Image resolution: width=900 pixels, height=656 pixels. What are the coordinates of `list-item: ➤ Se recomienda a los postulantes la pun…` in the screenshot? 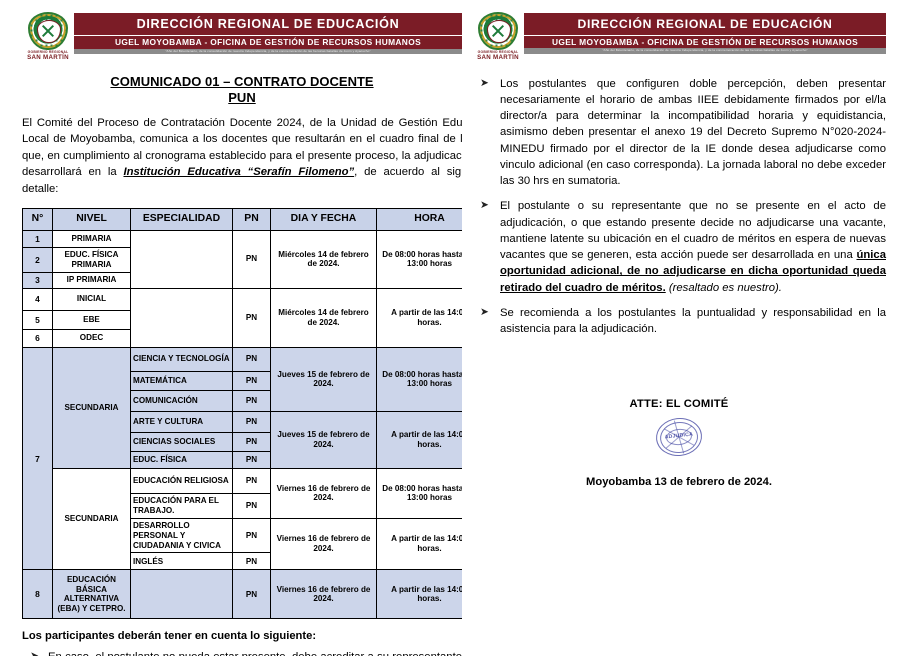 It's located at (679, 321).